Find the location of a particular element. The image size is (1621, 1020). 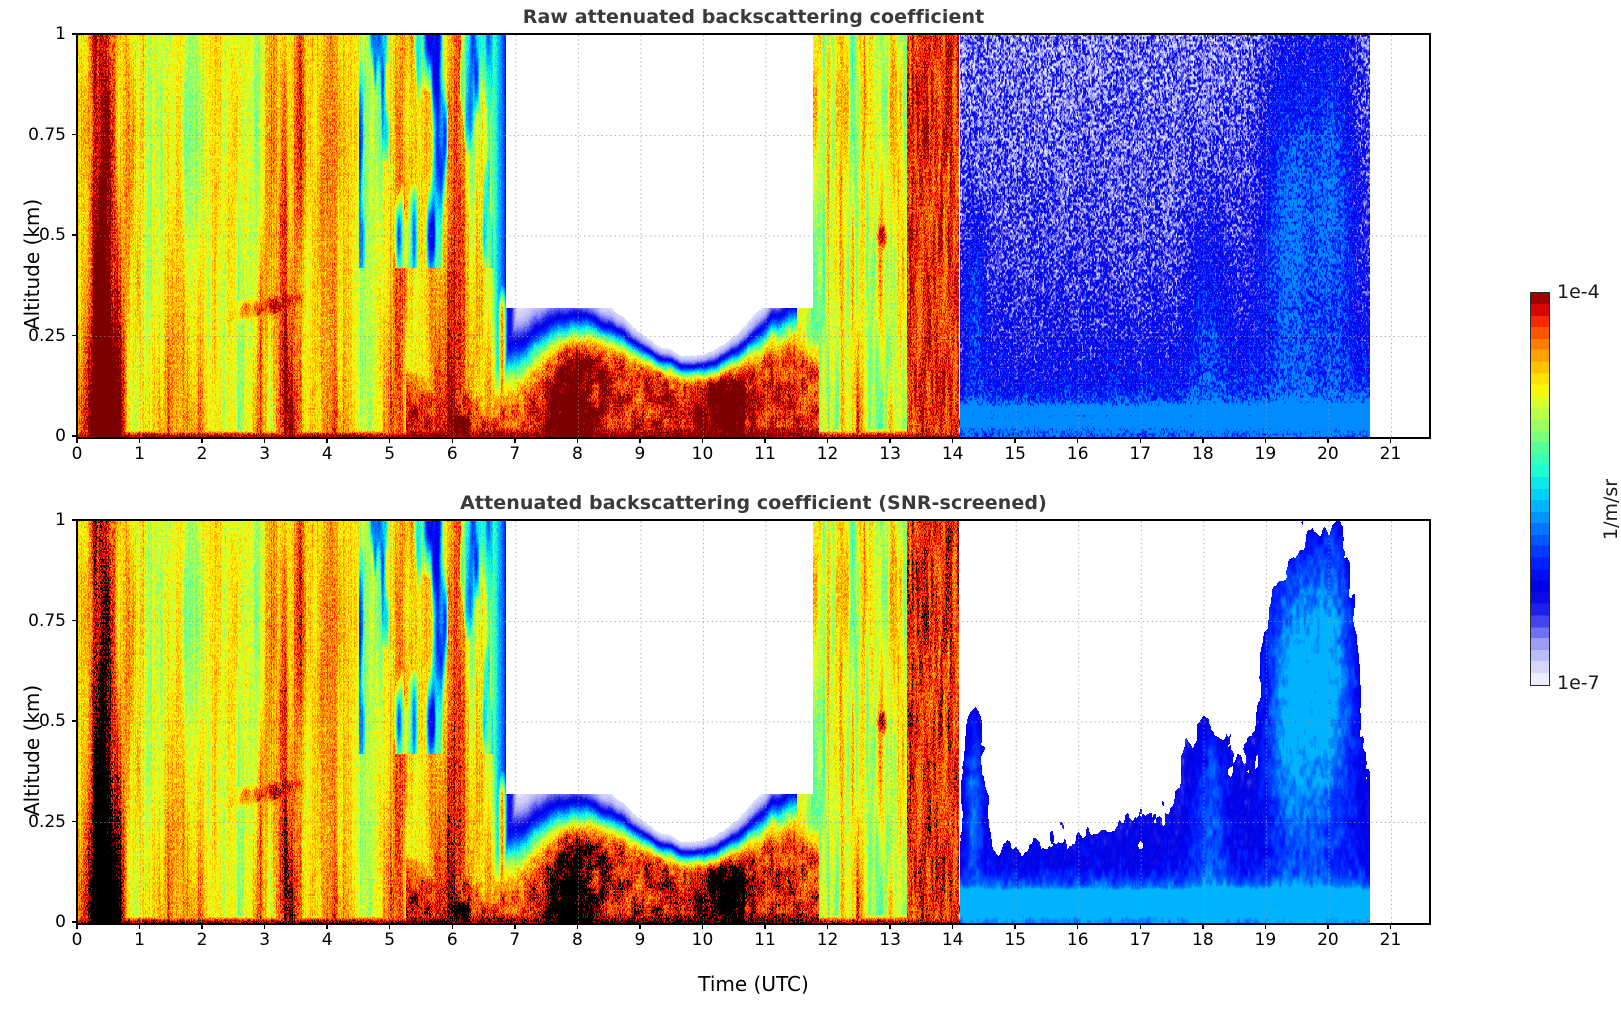

colorbar-tick-low: 1e-7 is located at coordinates (1578, 683).